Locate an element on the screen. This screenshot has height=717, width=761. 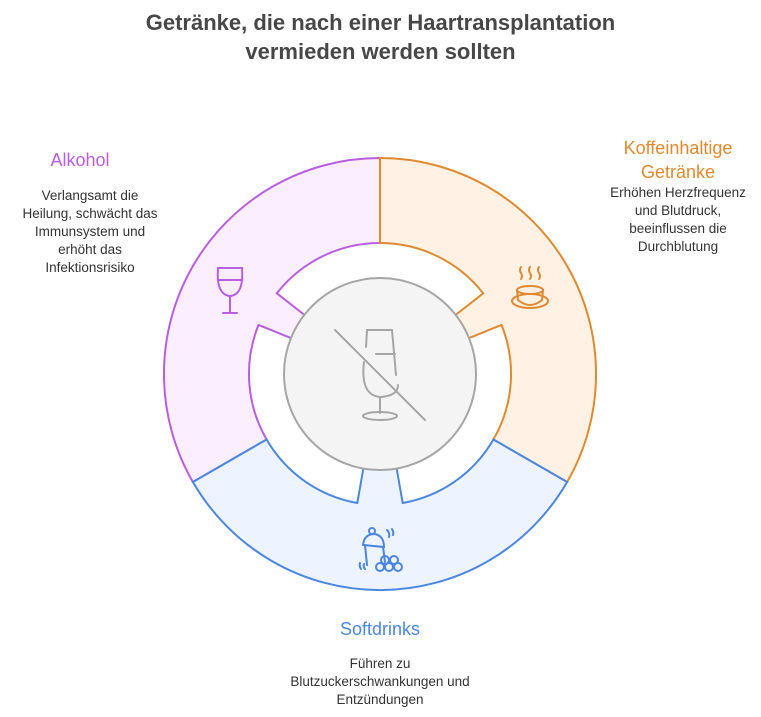
shaker-icon is located at coordinates (380, 549).